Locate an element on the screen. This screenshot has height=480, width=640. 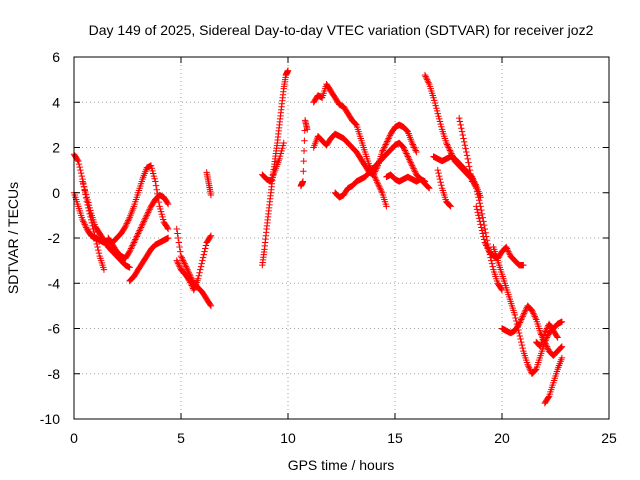
y-tick-label: -4 is located at coordinates (54, 283).